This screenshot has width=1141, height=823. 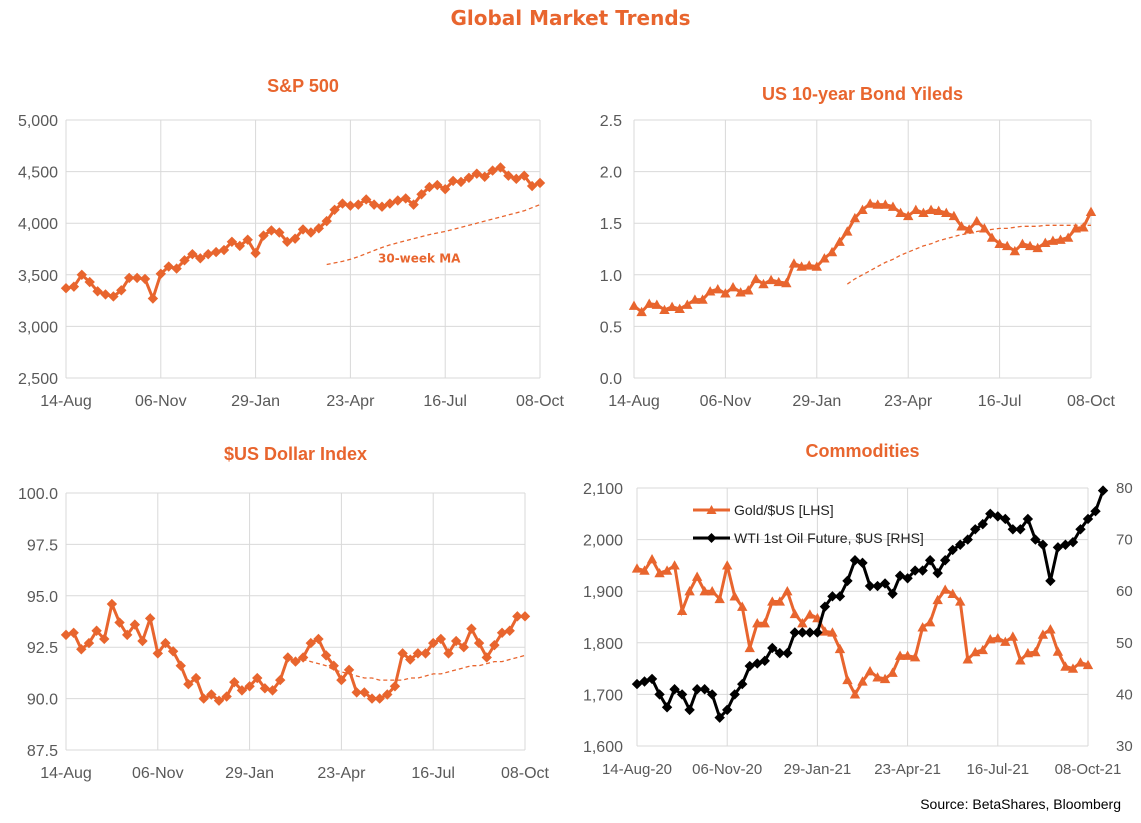 What do you see at coordinates (1124, 591) in the screenshot?
I see `y2-tick-label: 60` at bounding box center [1124, 591].